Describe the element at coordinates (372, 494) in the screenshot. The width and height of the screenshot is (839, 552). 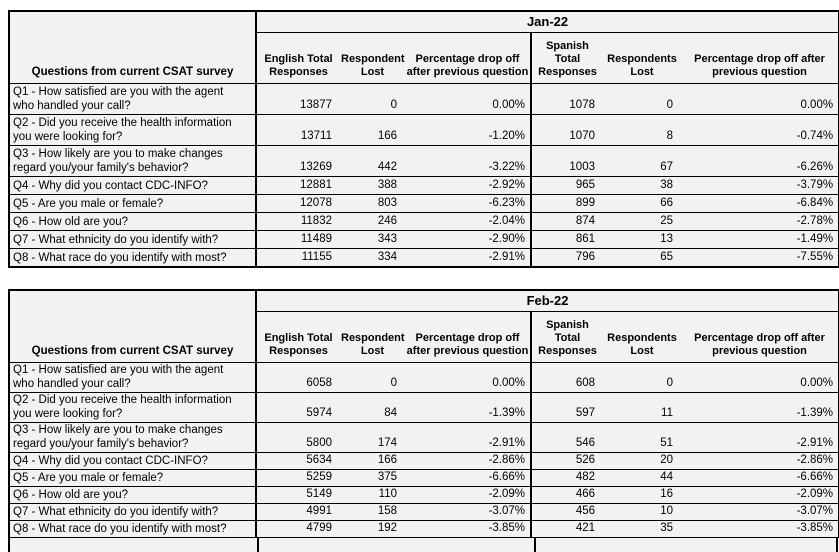
I see `english-respondents-lost-cell: 110` at that location.